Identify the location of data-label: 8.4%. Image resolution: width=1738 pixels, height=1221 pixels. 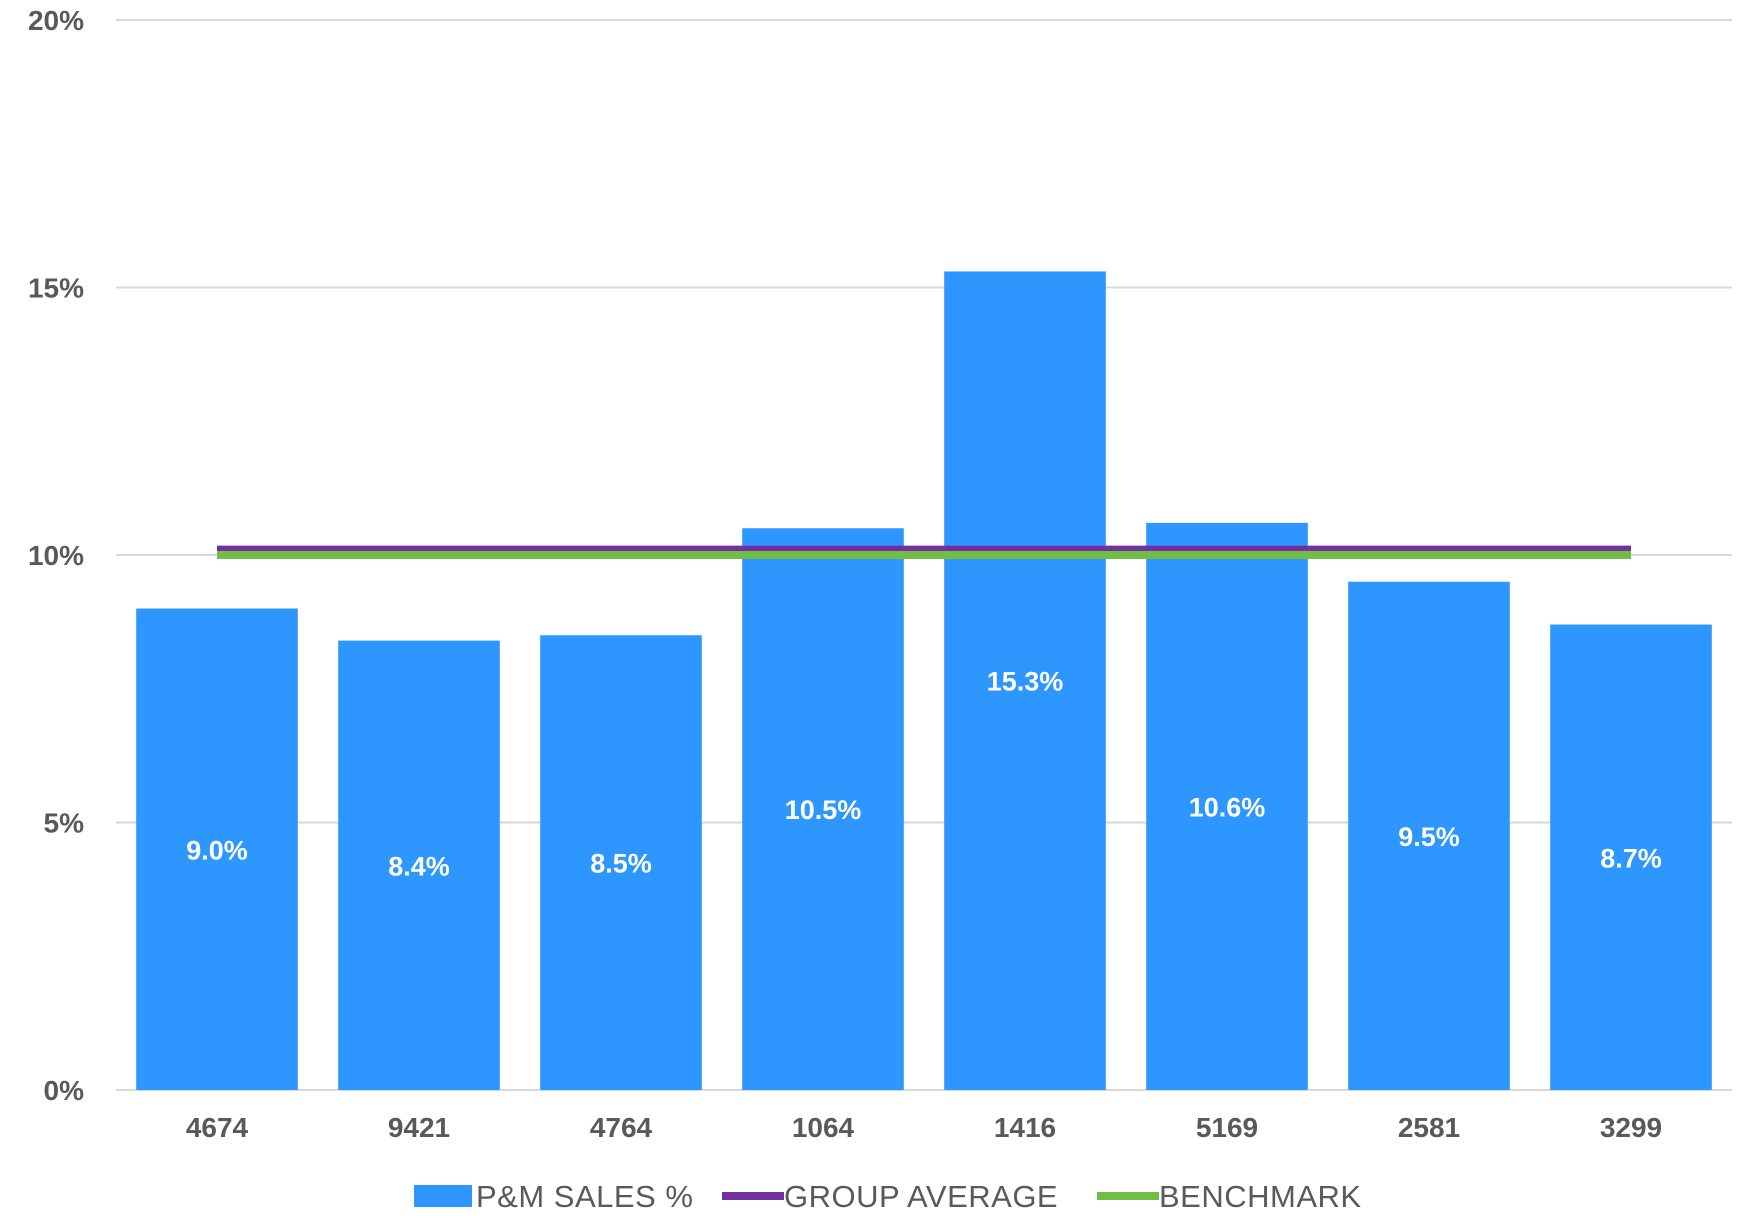
(419, 866).